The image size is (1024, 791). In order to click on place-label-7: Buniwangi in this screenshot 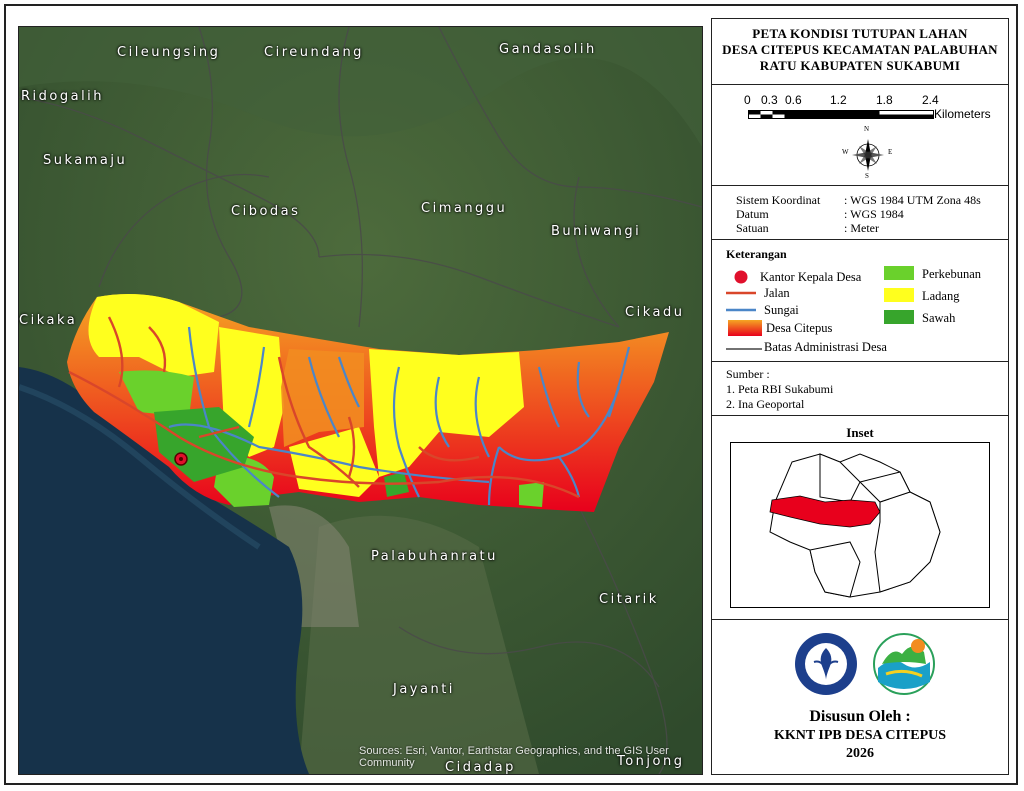, I will do `click(596, 231)`.